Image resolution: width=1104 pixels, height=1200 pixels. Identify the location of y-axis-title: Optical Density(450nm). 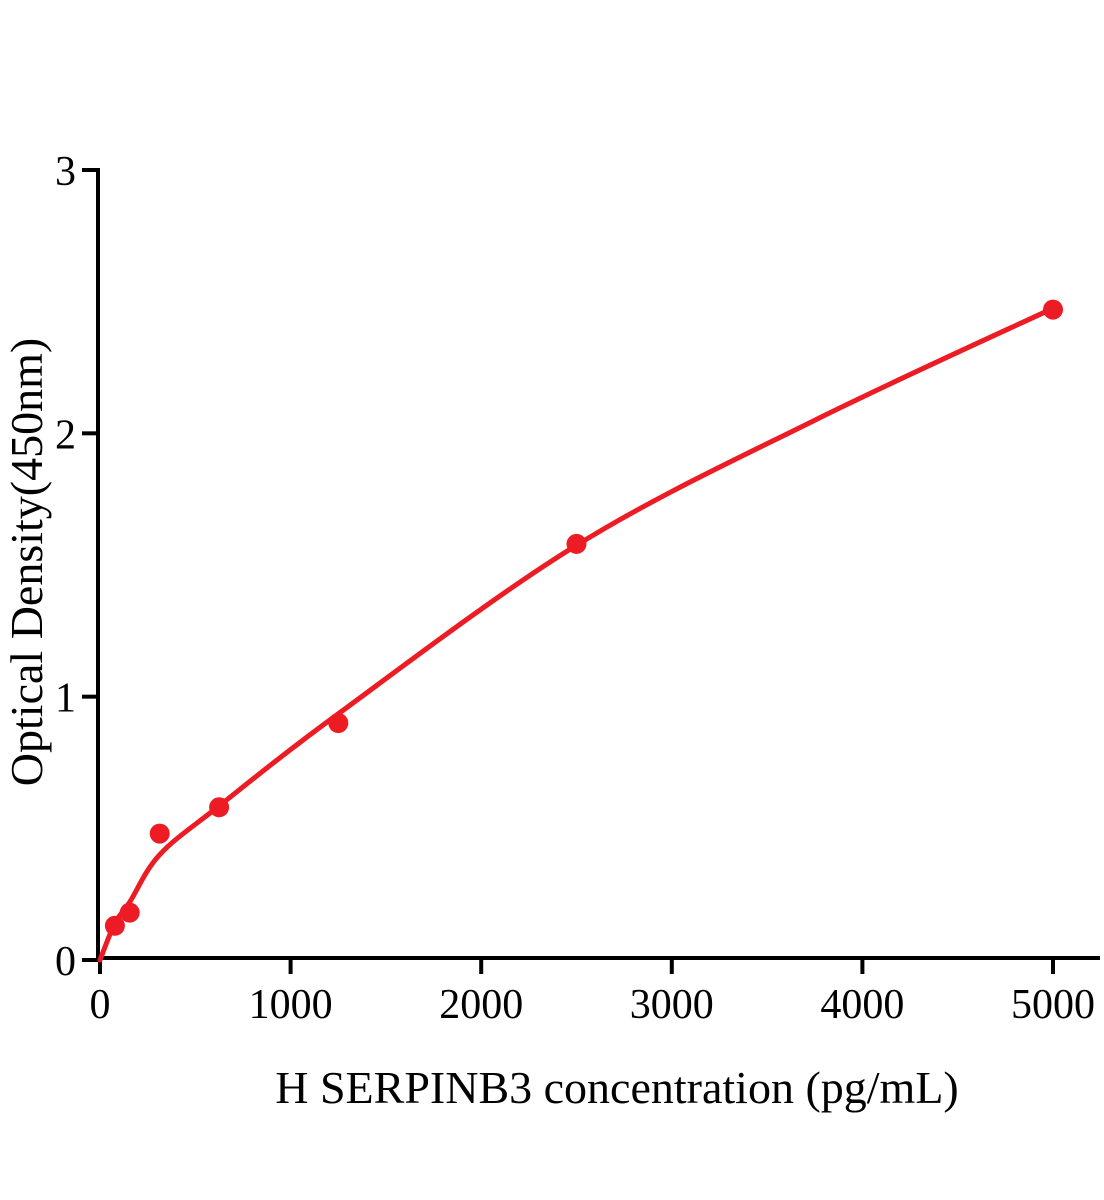
(26, 562).